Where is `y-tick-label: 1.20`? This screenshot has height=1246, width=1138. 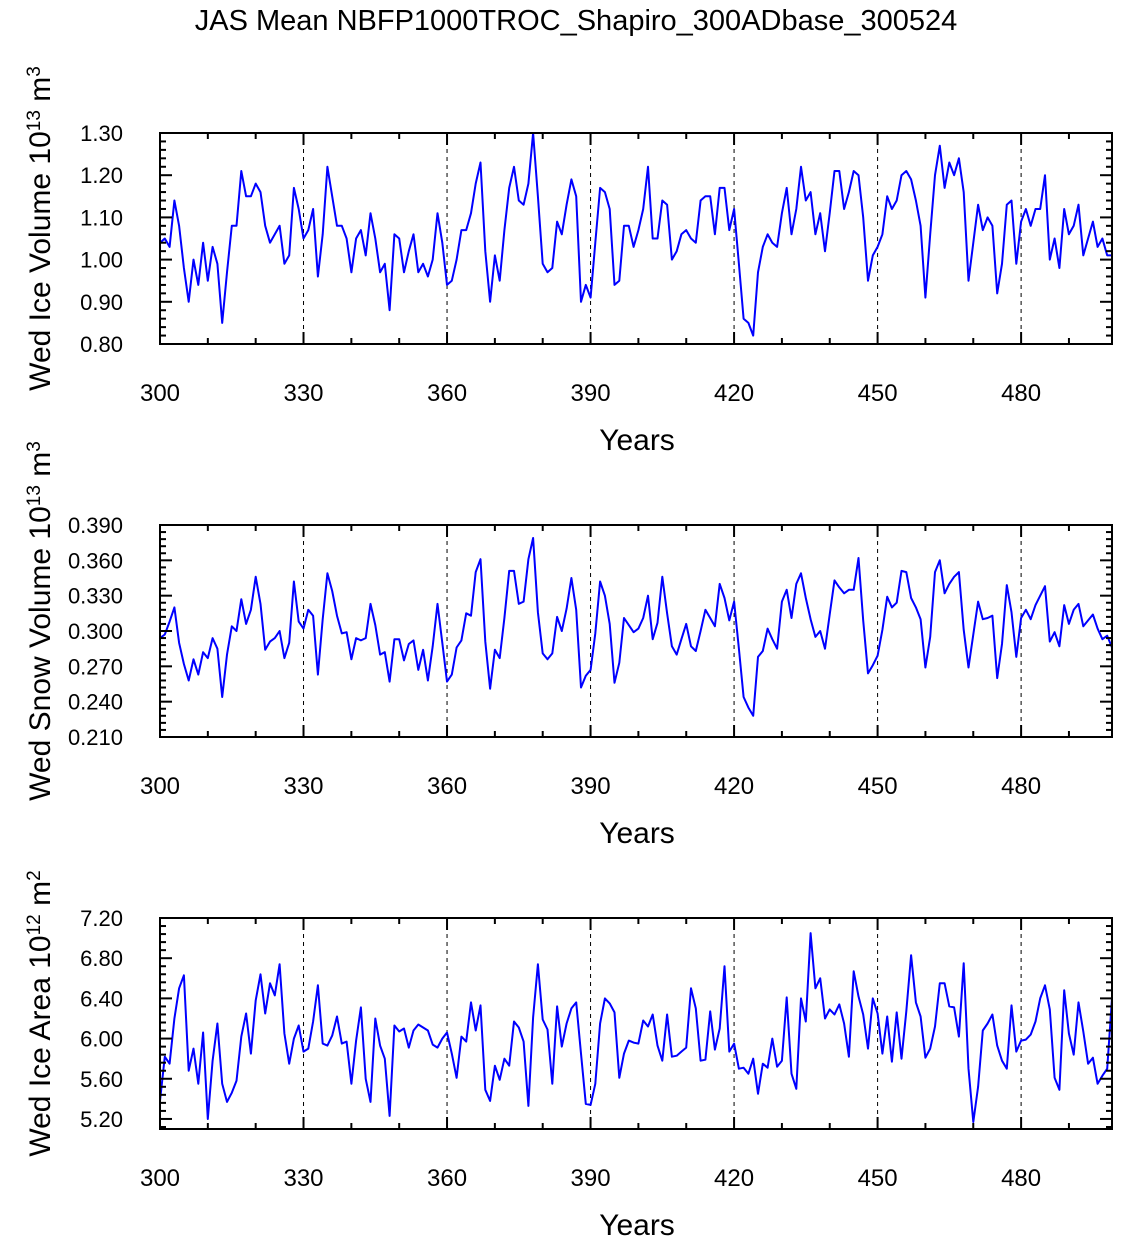 y-tick-label: 1.20 is located at coordinates (101, 175).